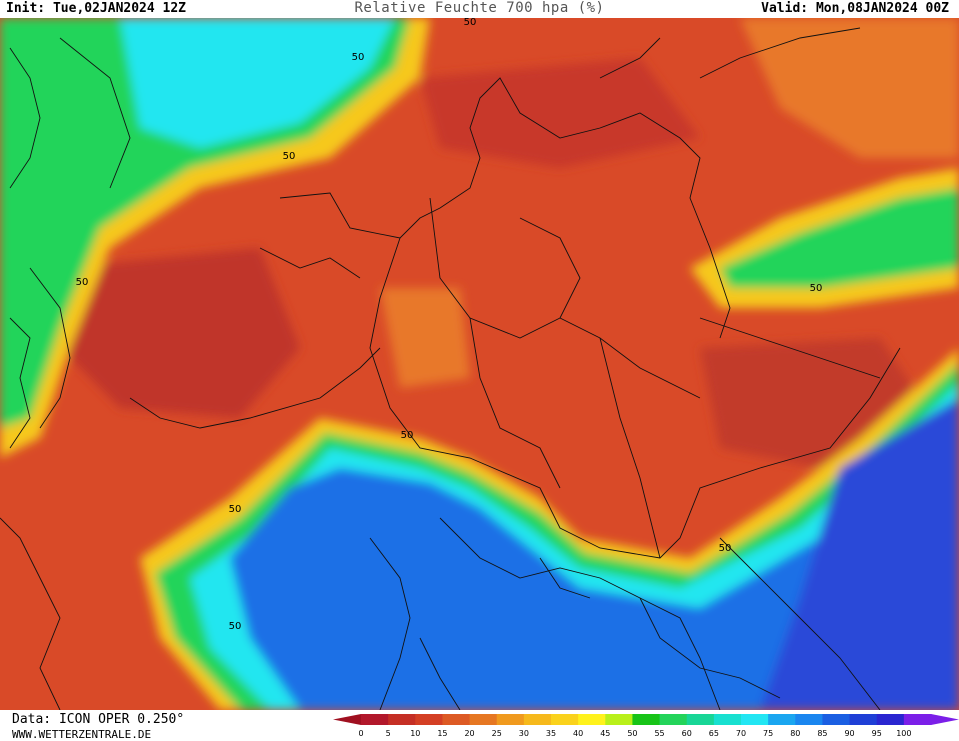  What do you see at coordinates (903, 733) in the screenshot?
I see `legend-tick-label: 100` at bounding box center [903, 733].